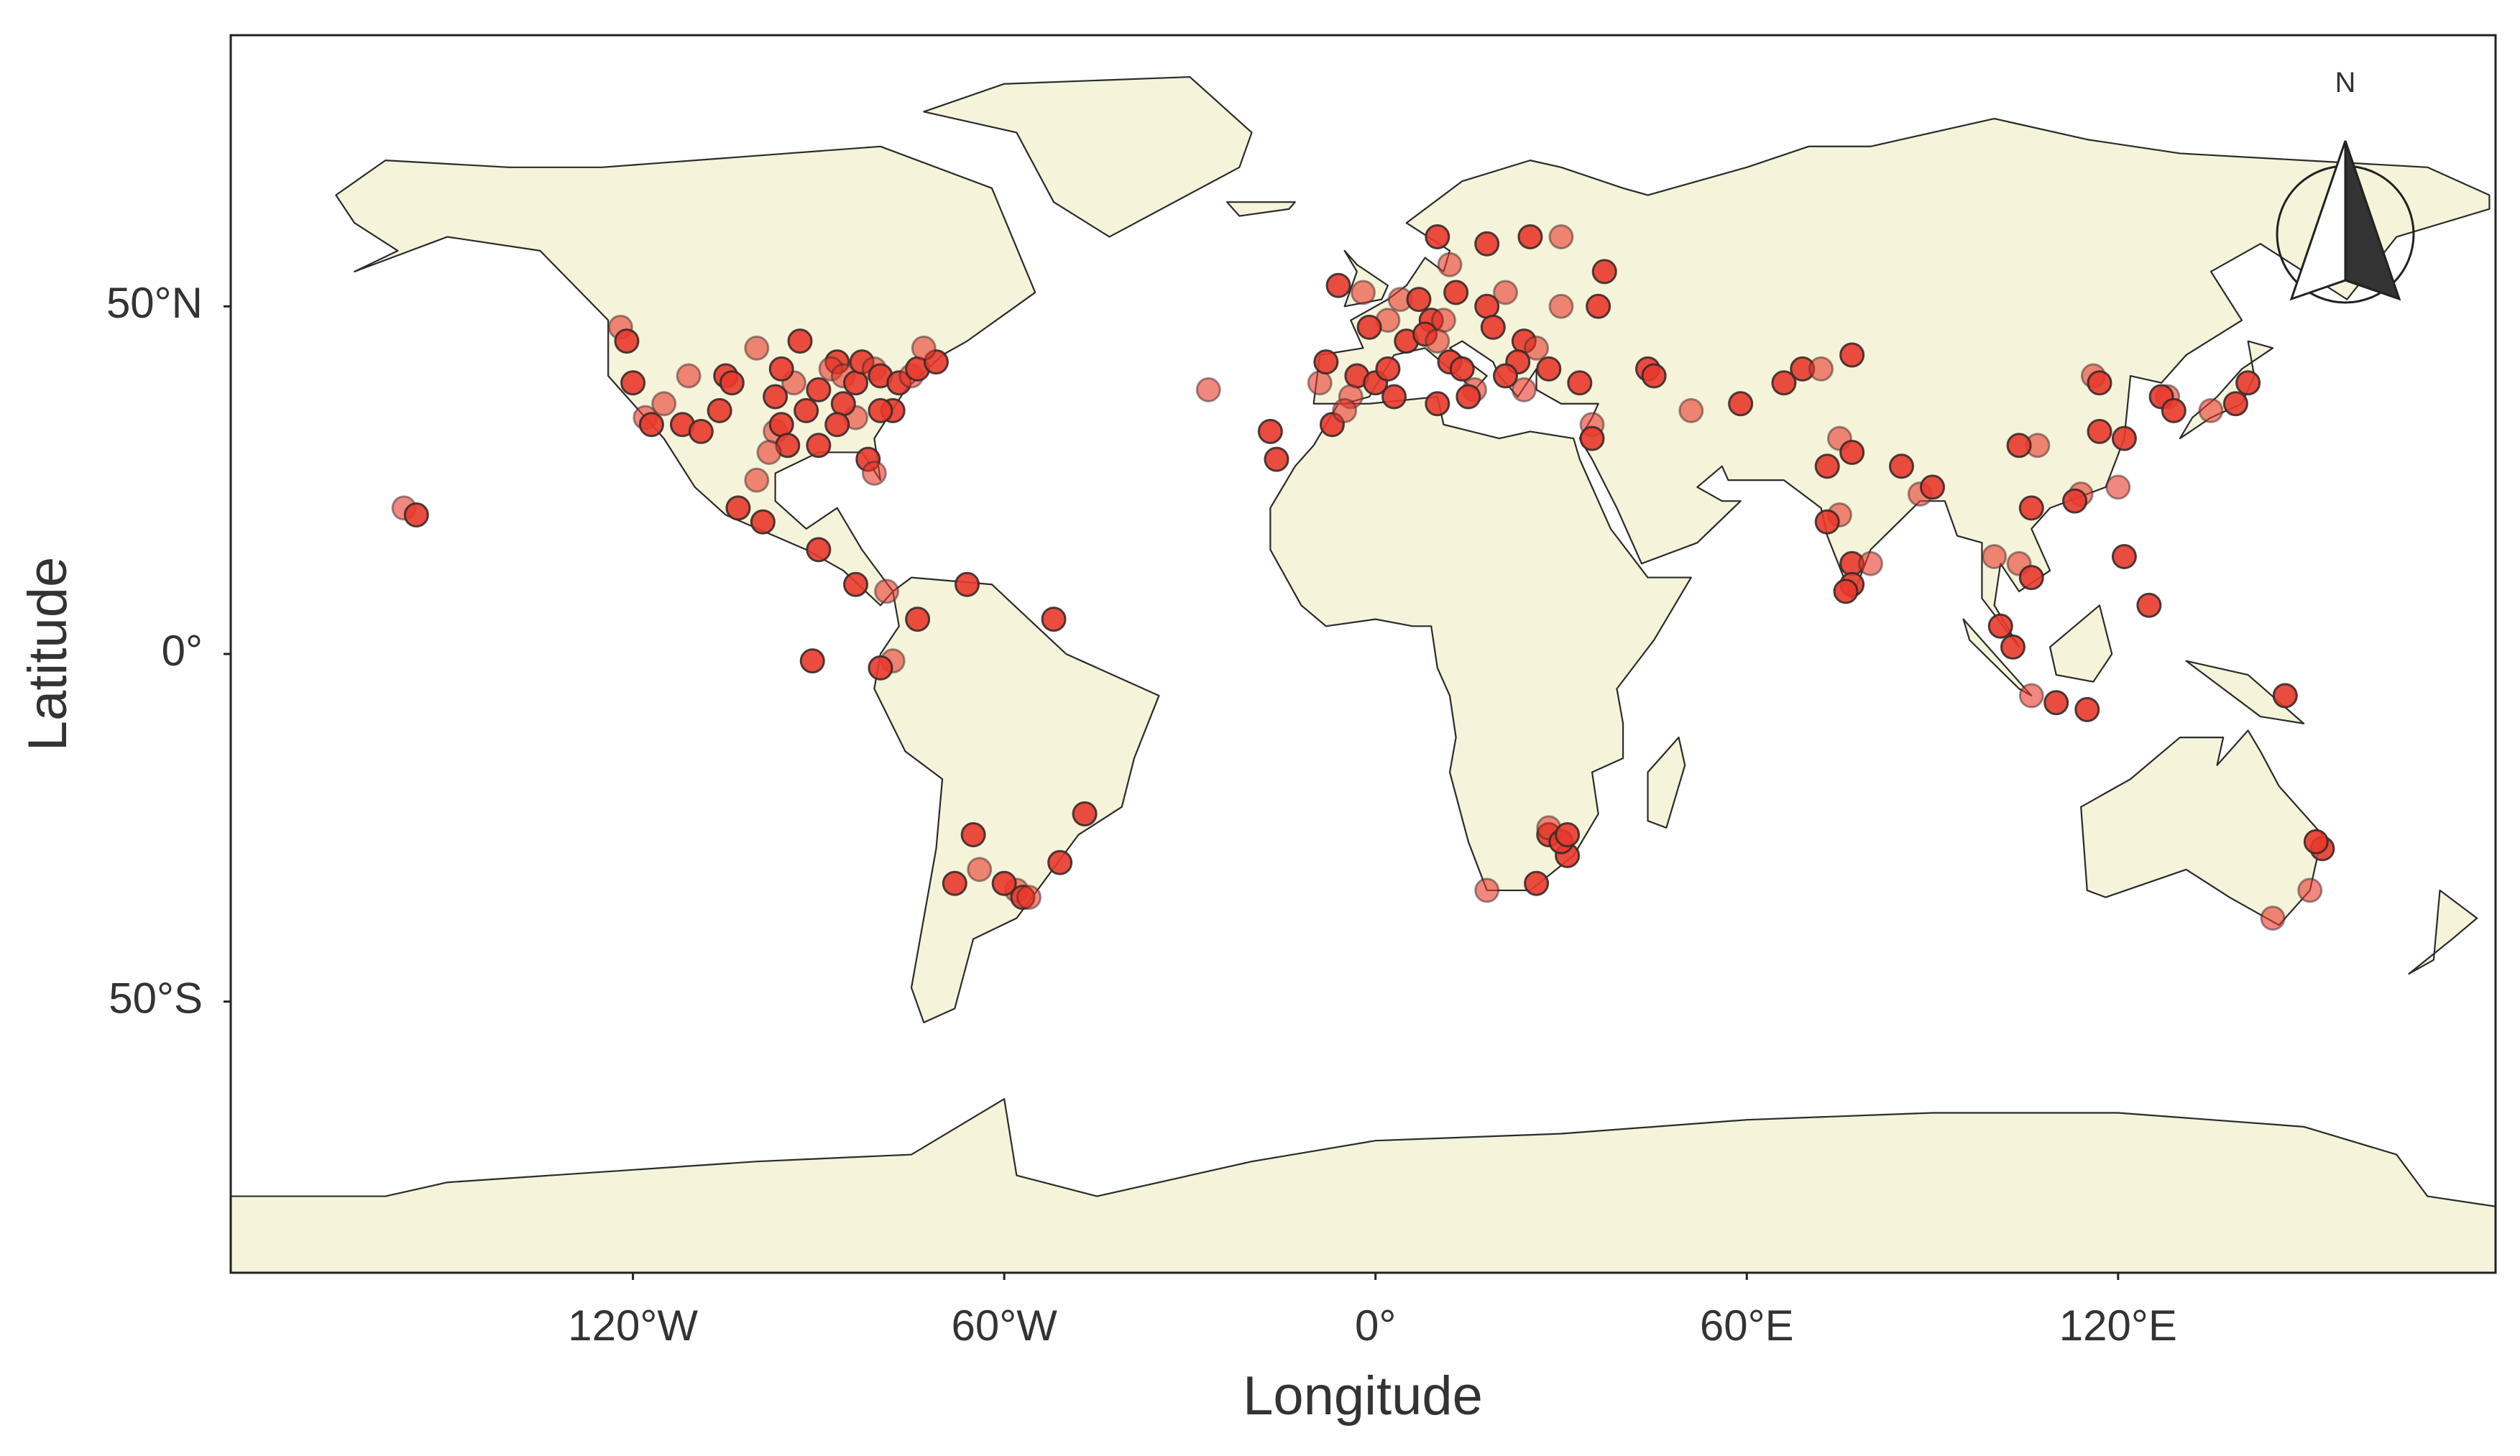 This screenshot has width=2520, height=1456. Describe the element at coordinates (1375, 1325) in the screenshot. I see `x-tick-label: 0°` at that location.